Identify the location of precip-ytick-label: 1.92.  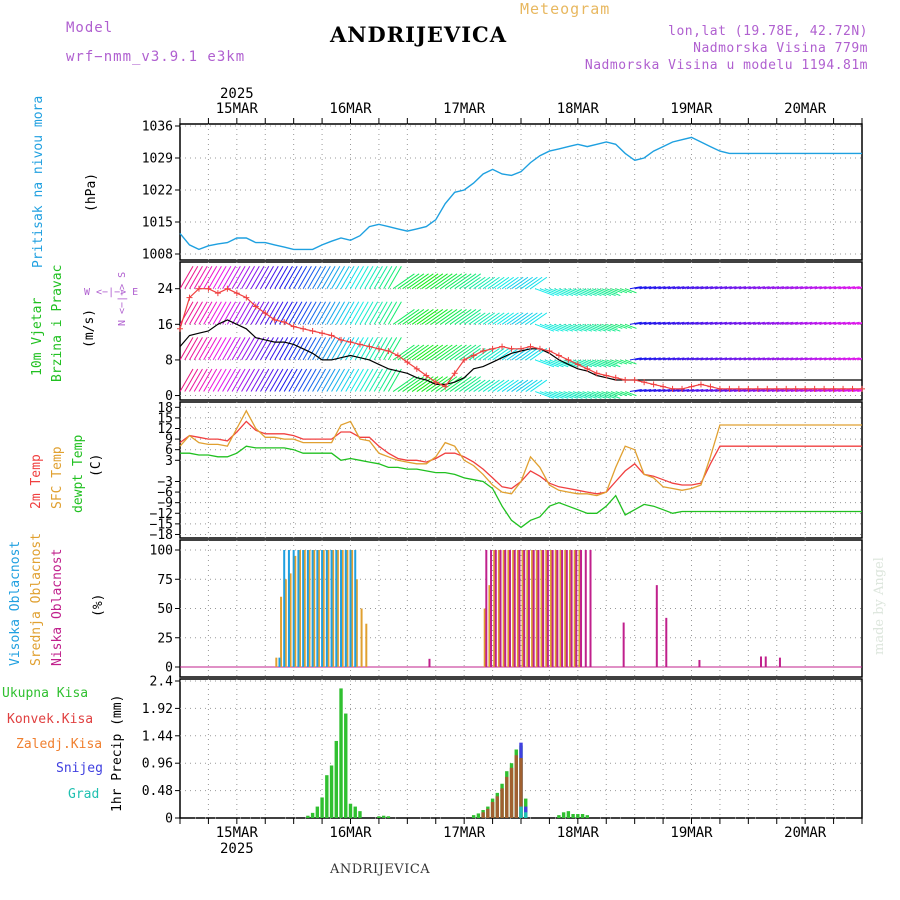
(157, 709).